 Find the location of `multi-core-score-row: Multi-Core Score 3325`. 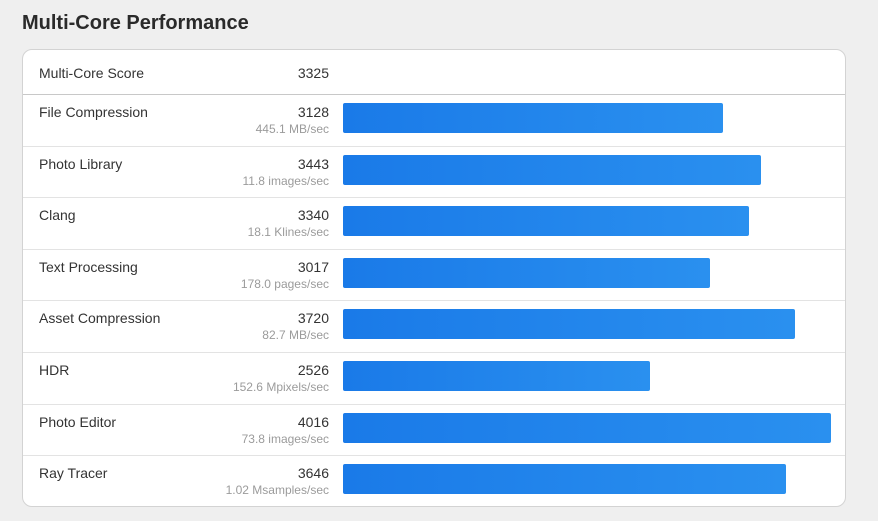

multi-core-score-row: Multi-Core Score 3325 is located at coordinates (434, 72).